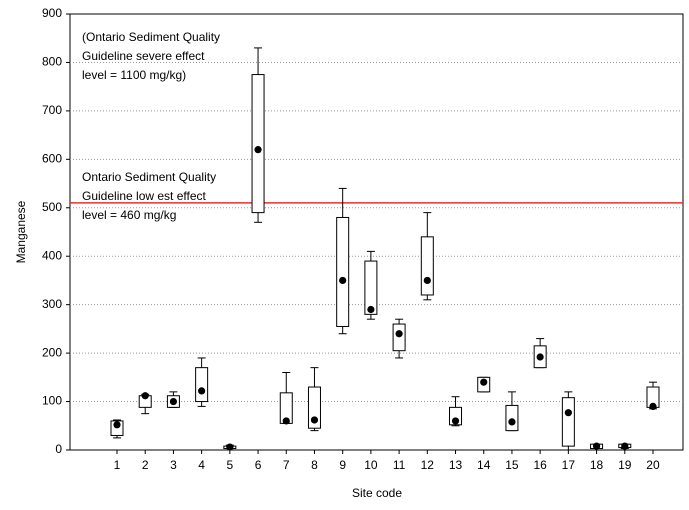 This screenshot has width=689, height=510. Describe the element at coordinates (512, 465) in the screenshot. I see `x-tick-label: 15` at that location.